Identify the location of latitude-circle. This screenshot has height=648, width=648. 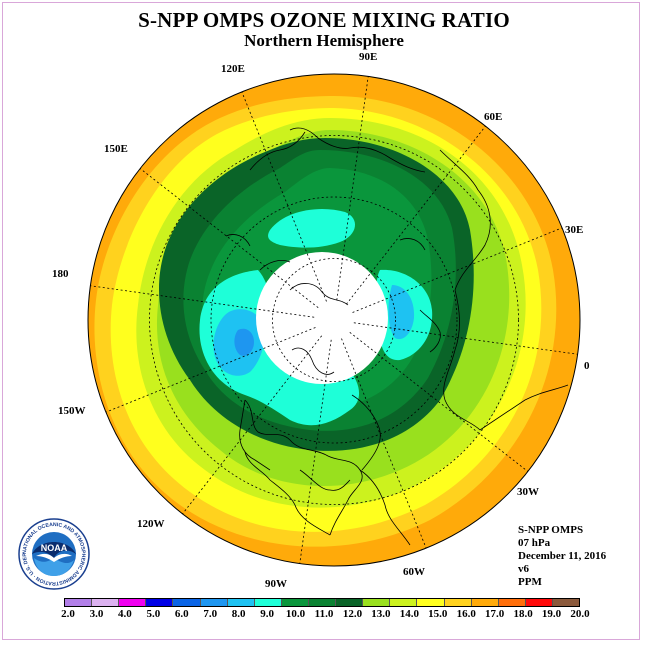
(334, 320).